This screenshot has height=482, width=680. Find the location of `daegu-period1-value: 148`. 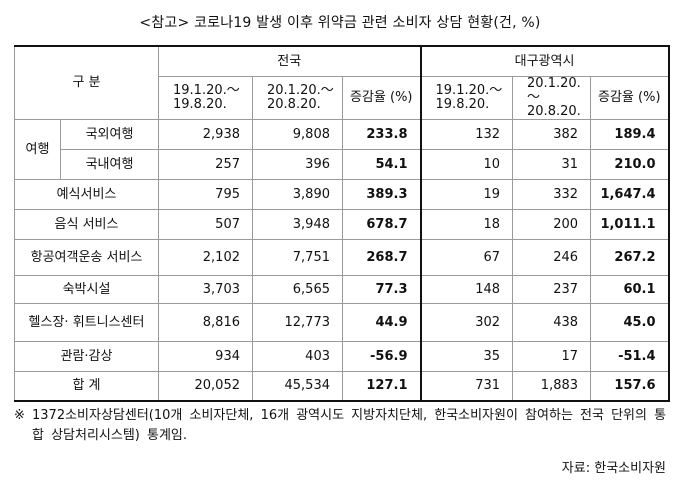

daegu-period1-value: 148 is located at coordinates (466, 289).